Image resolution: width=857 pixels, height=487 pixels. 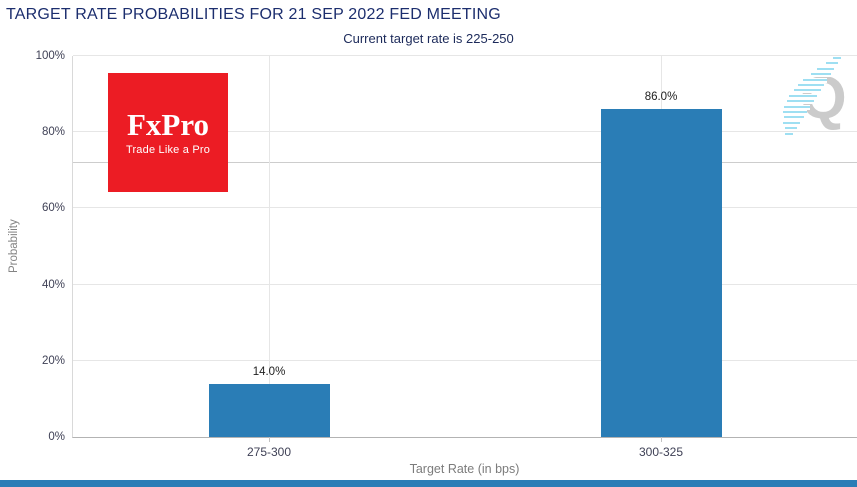 I want to click on bar-value-label: 14.0%, so click(x=269, y=371).